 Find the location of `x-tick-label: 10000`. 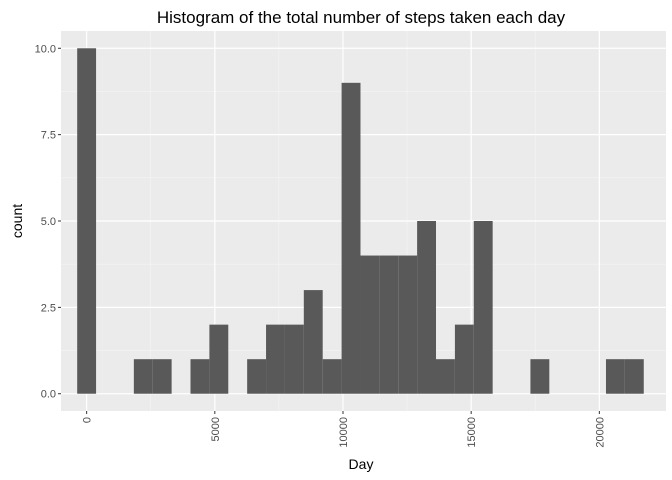

x-tick-label: 10000 is located at coordinates (344, 432).